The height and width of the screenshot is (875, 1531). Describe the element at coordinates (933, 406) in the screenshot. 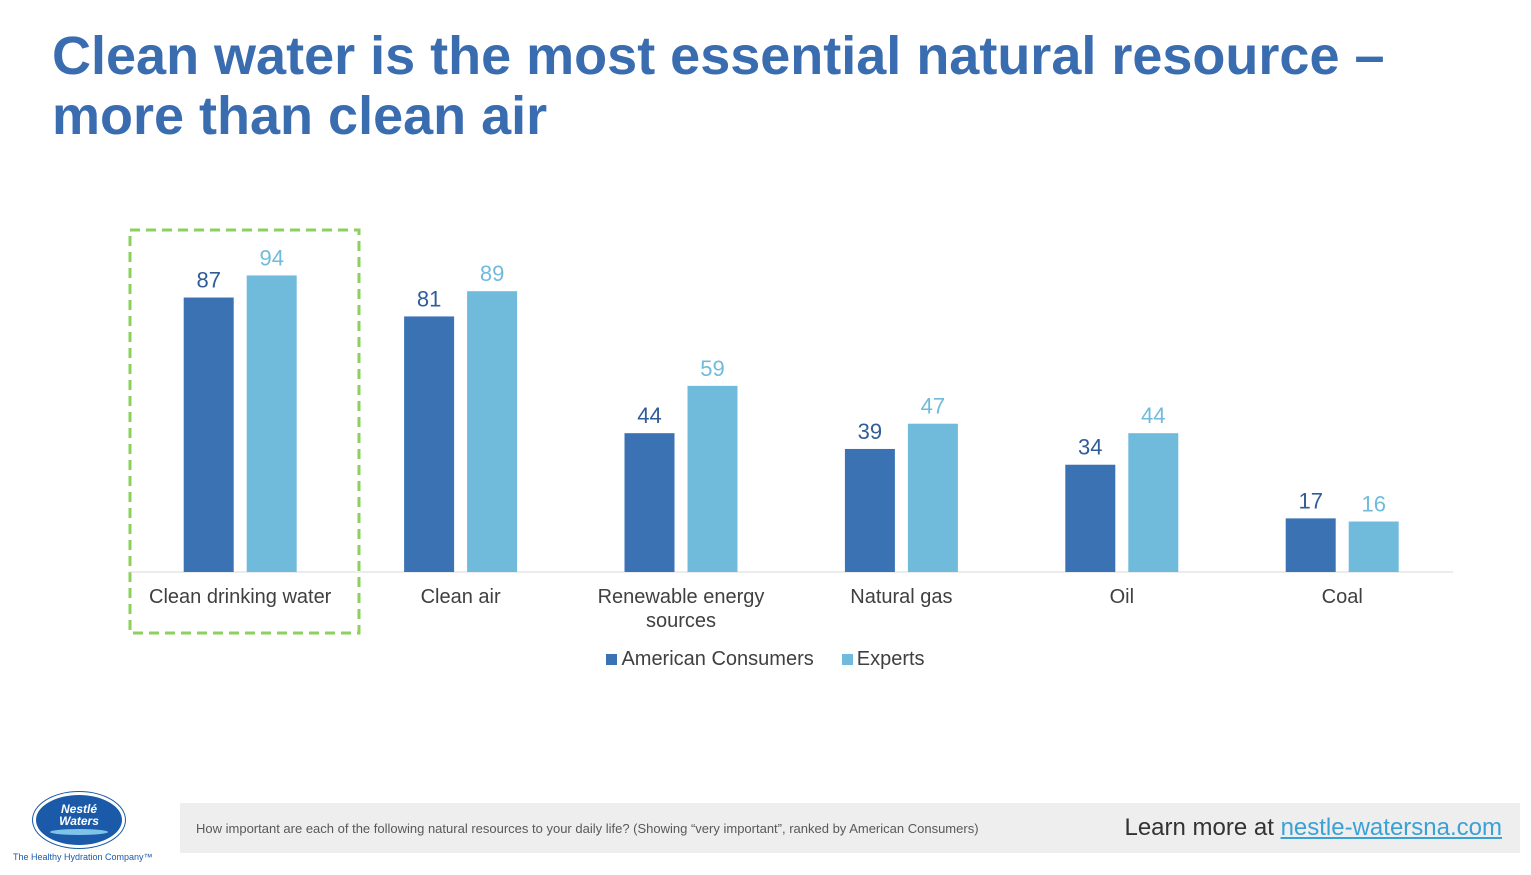

I see `data-label-experts-3: 47` at that location.